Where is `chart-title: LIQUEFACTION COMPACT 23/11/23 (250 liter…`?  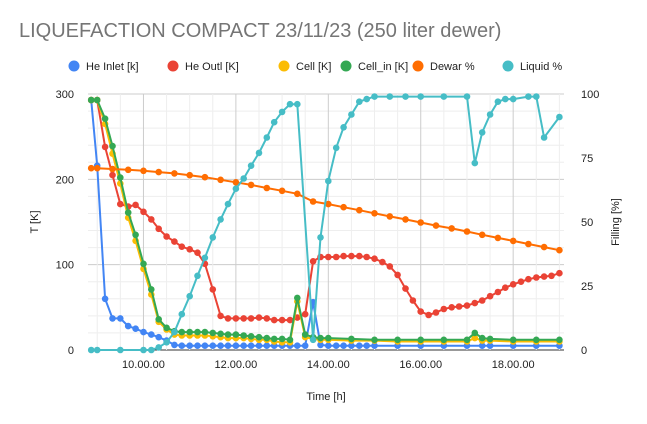 chart-title: LIQUEFACTION COMPACT 23/11/23 (250 liter… is located at coordinates (260, 31).